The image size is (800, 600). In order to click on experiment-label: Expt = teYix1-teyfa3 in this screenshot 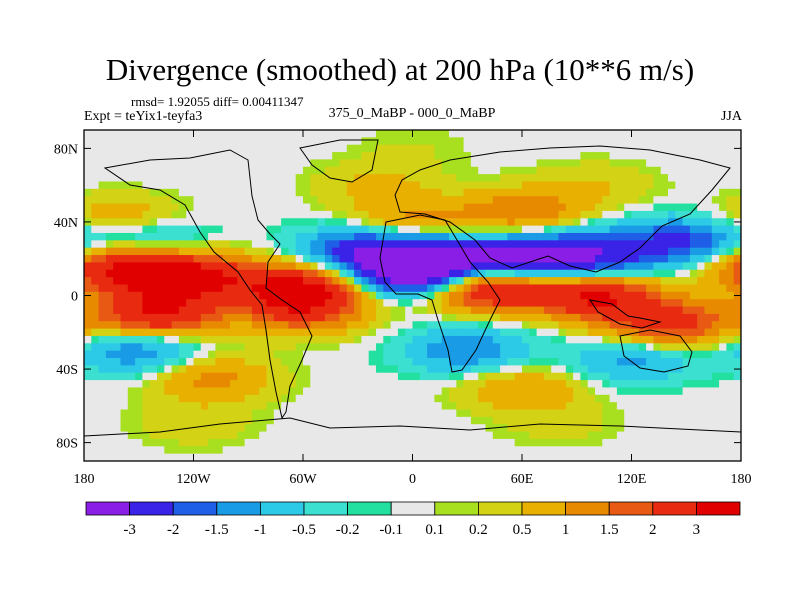, I will do `click(143, 116)`.